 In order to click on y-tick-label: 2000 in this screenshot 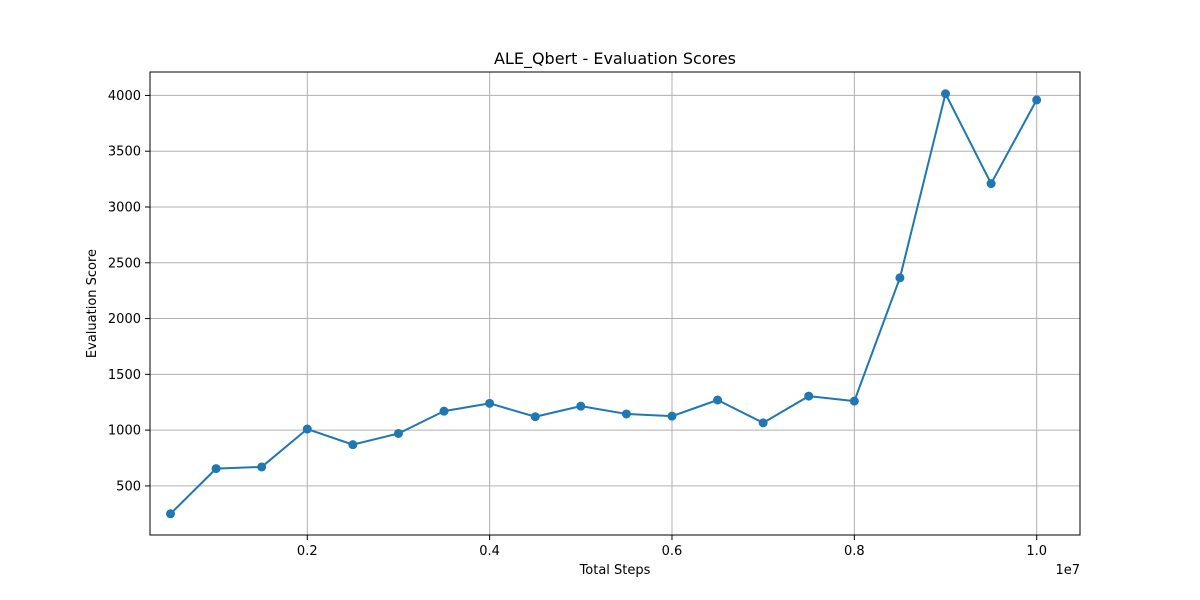, I will do `click(124, 319)`.